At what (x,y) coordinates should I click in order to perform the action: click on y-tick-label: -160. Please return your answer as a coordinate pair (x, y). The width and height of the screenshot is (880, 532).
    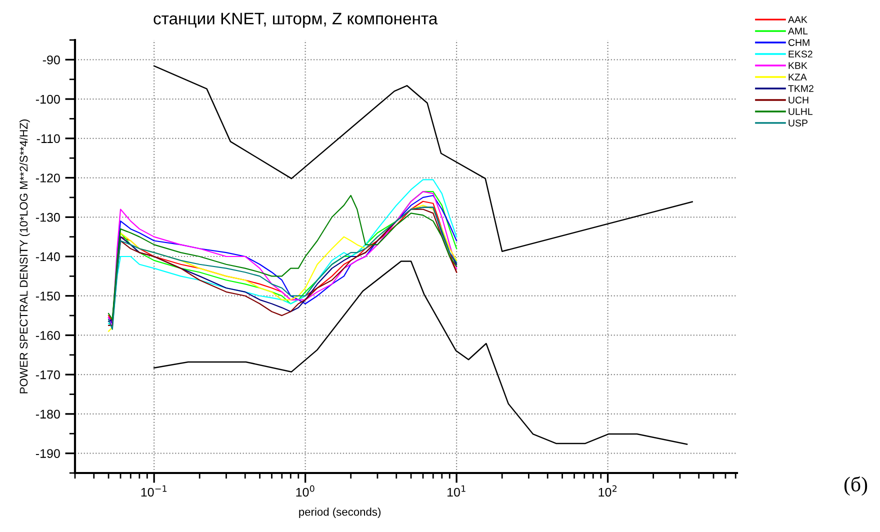
    Looking at the image, I should click on (48, 335).